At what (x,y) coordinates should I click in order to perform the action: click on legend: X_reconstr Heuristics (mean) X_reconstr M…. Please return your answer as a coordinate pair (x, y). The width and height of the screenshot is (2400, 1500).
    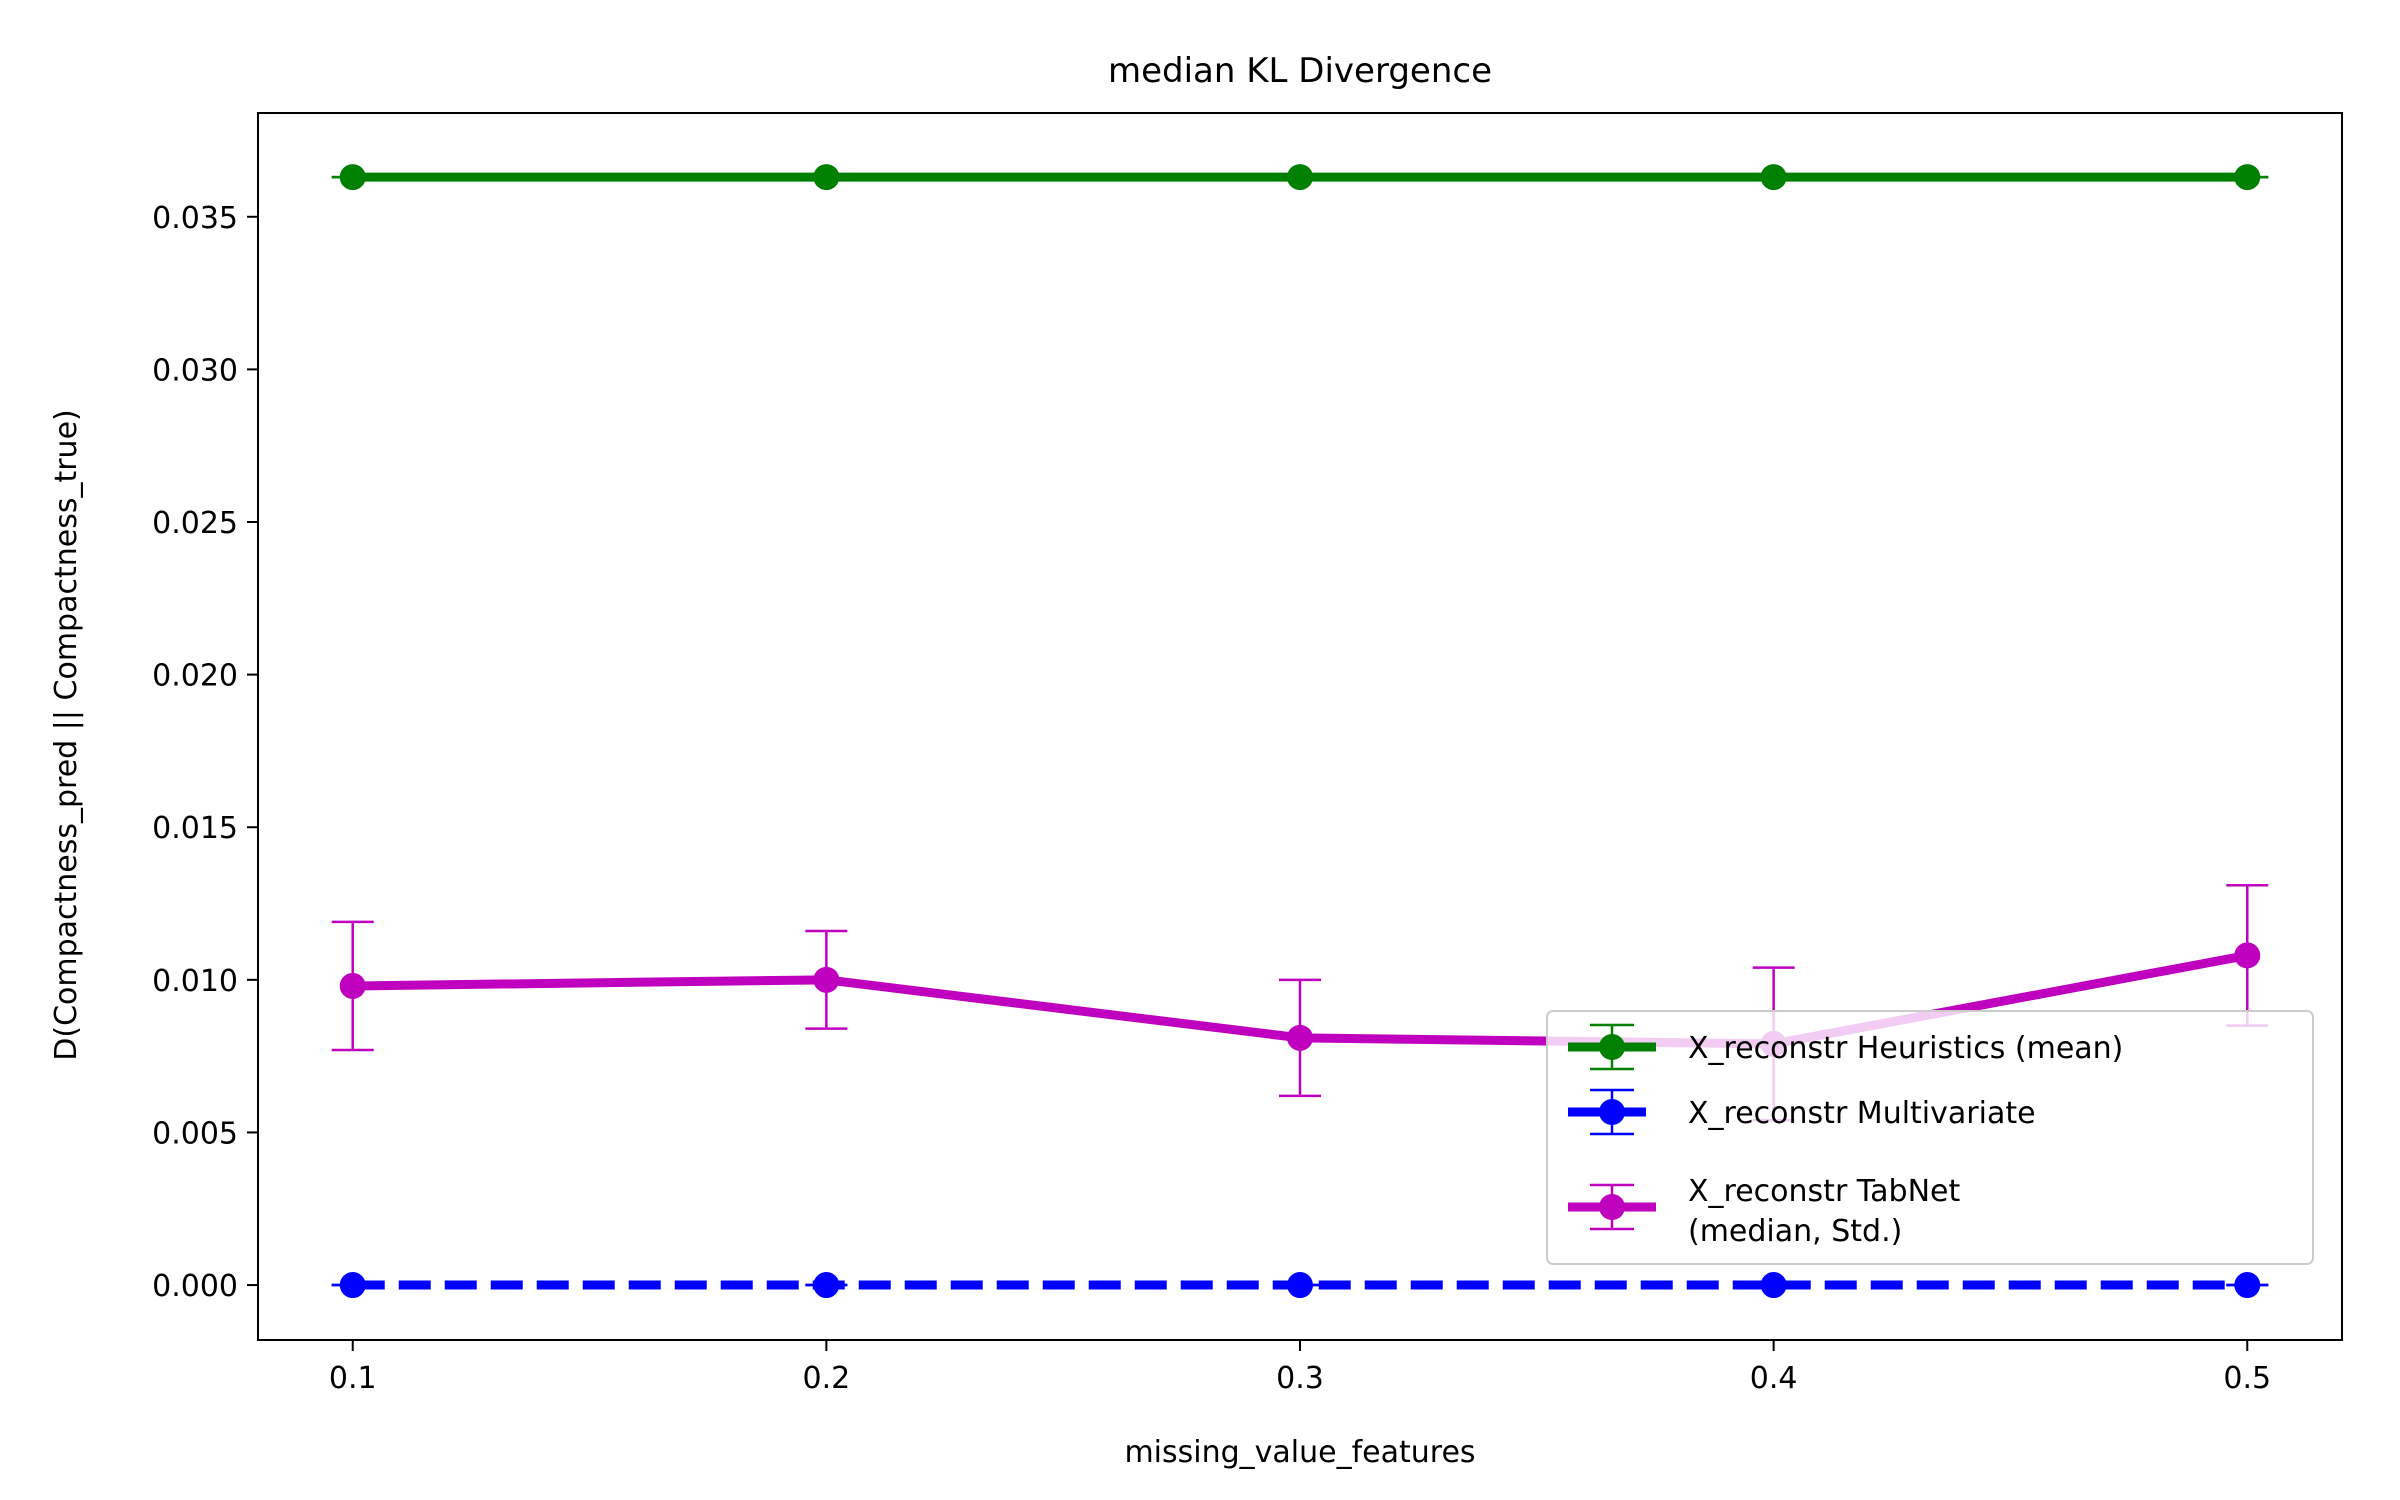
    Looking at the image, I should click on (1930, 1137).